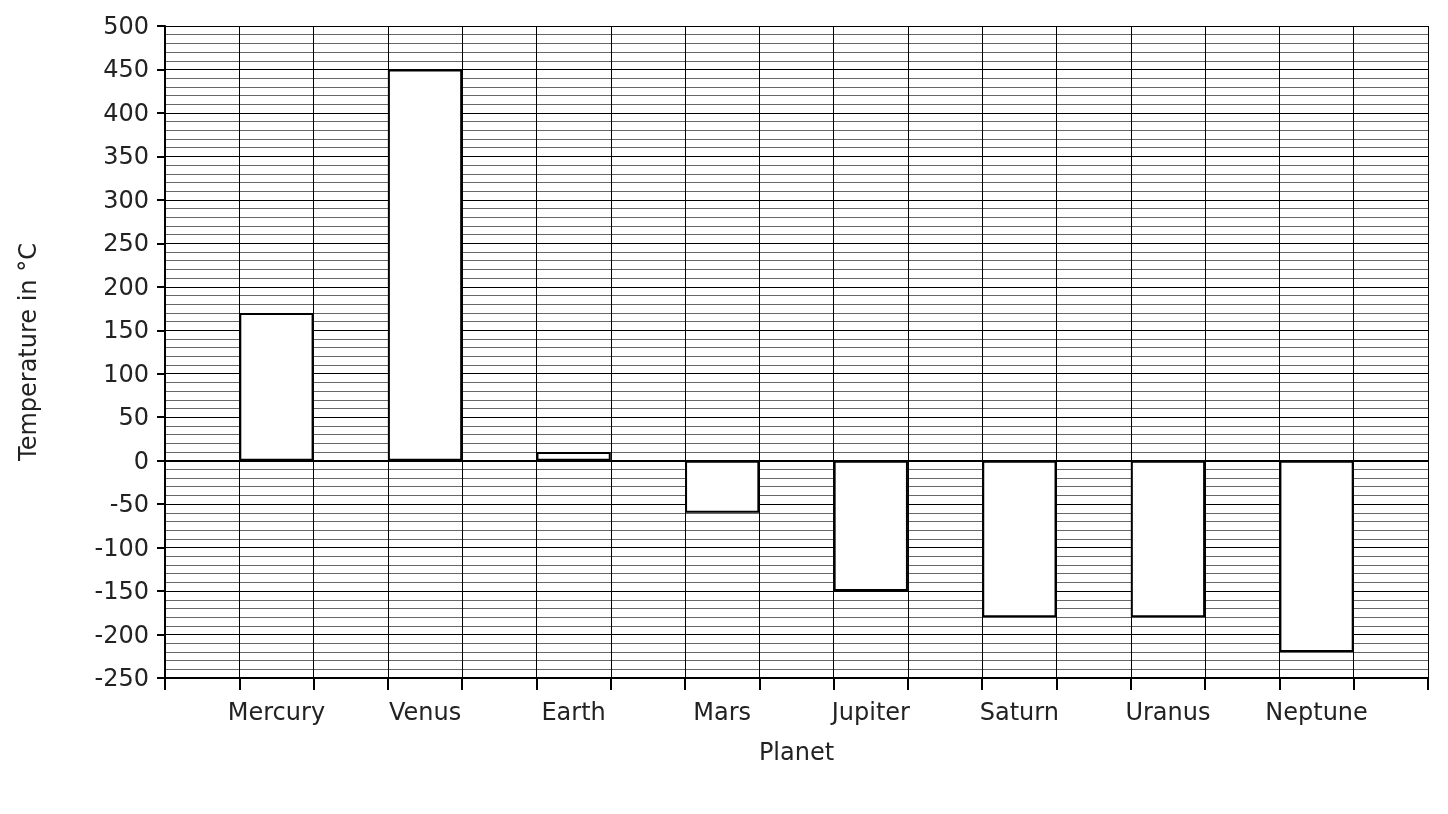  What do you see at coordinates (121, 634) in the screenshot?
I see `y-tick-label: -200` at bounding box center [121, 634].